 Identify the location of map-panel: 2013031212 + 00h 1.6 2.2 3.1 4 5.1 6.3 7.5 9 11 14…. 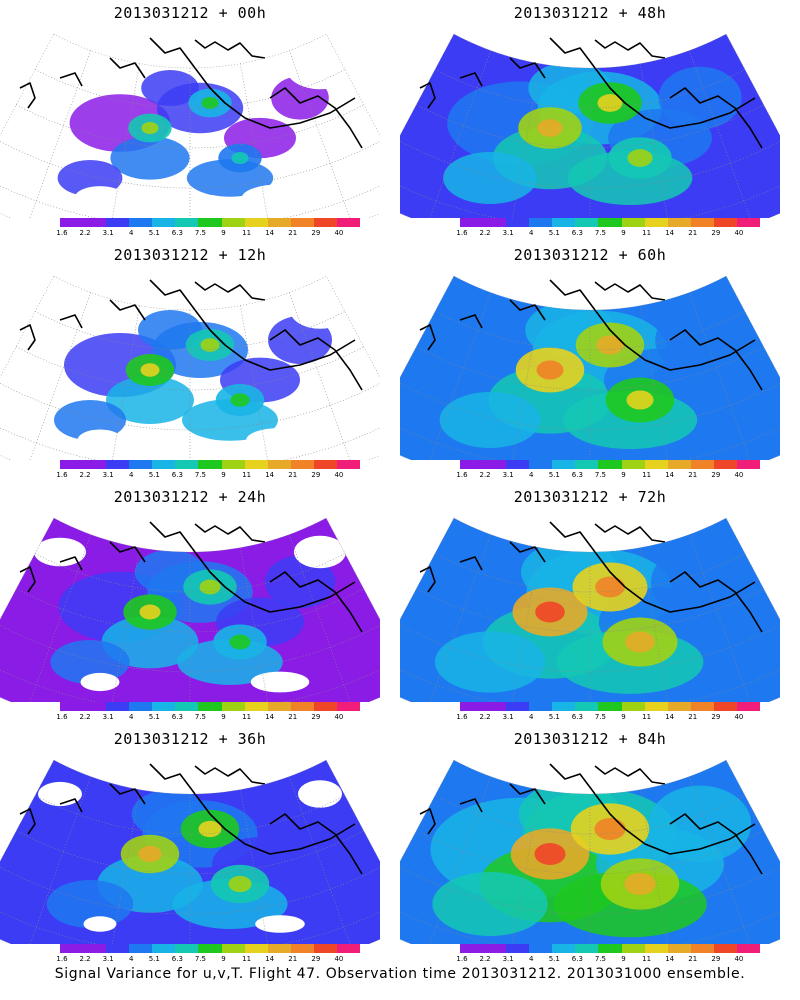
(190, 118).